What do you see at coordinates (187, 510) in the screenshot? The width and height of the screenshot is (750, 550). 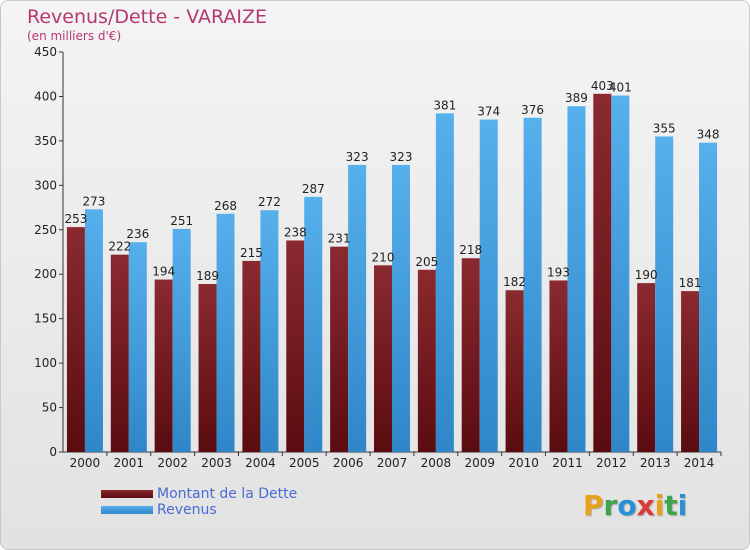 I see `legend-label-revenus: Revenus` at bounding box center [187, 510].